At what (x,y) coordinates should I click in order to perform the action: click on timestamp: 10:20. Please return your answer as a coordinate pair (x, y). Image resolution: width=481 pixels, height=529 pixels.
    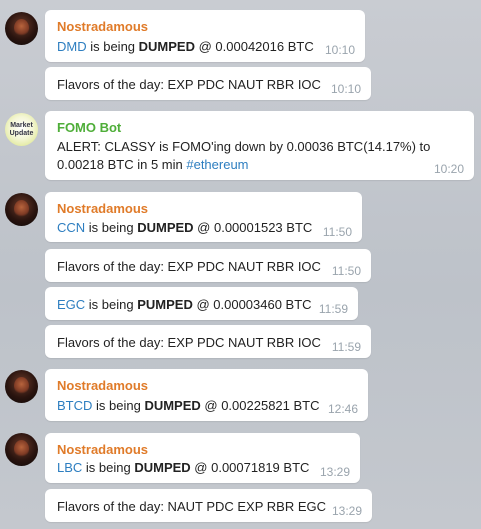
    Looking at the image, I should click on (448, 169).